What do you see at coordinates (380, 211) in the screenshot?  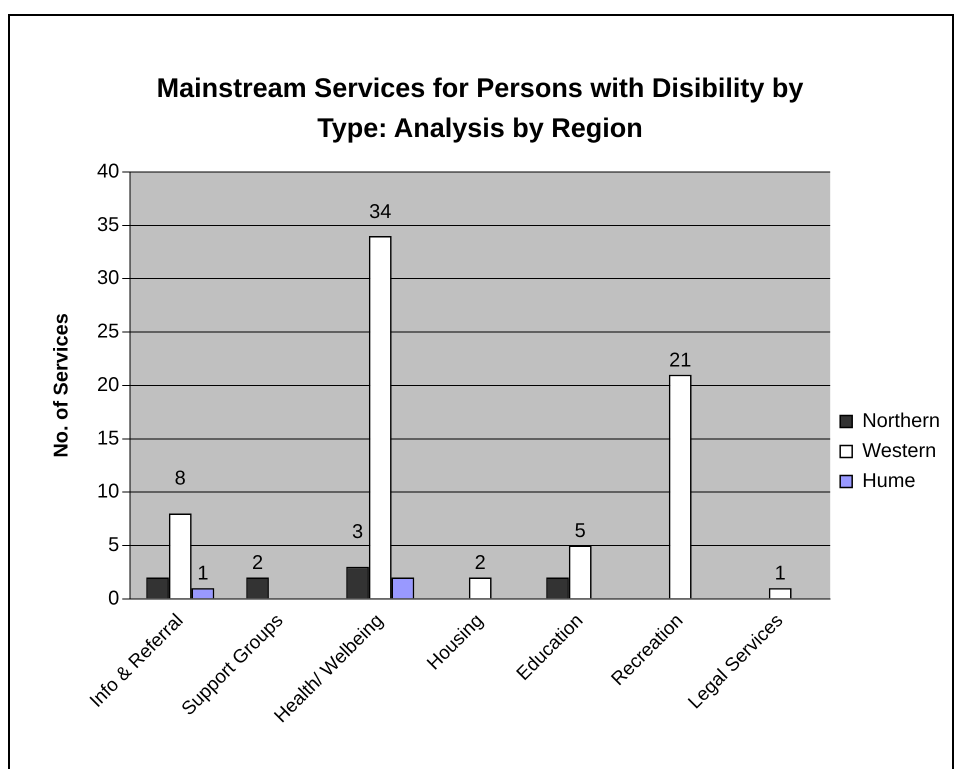 I see `data-label: 34` at bounding box center [380, 211].